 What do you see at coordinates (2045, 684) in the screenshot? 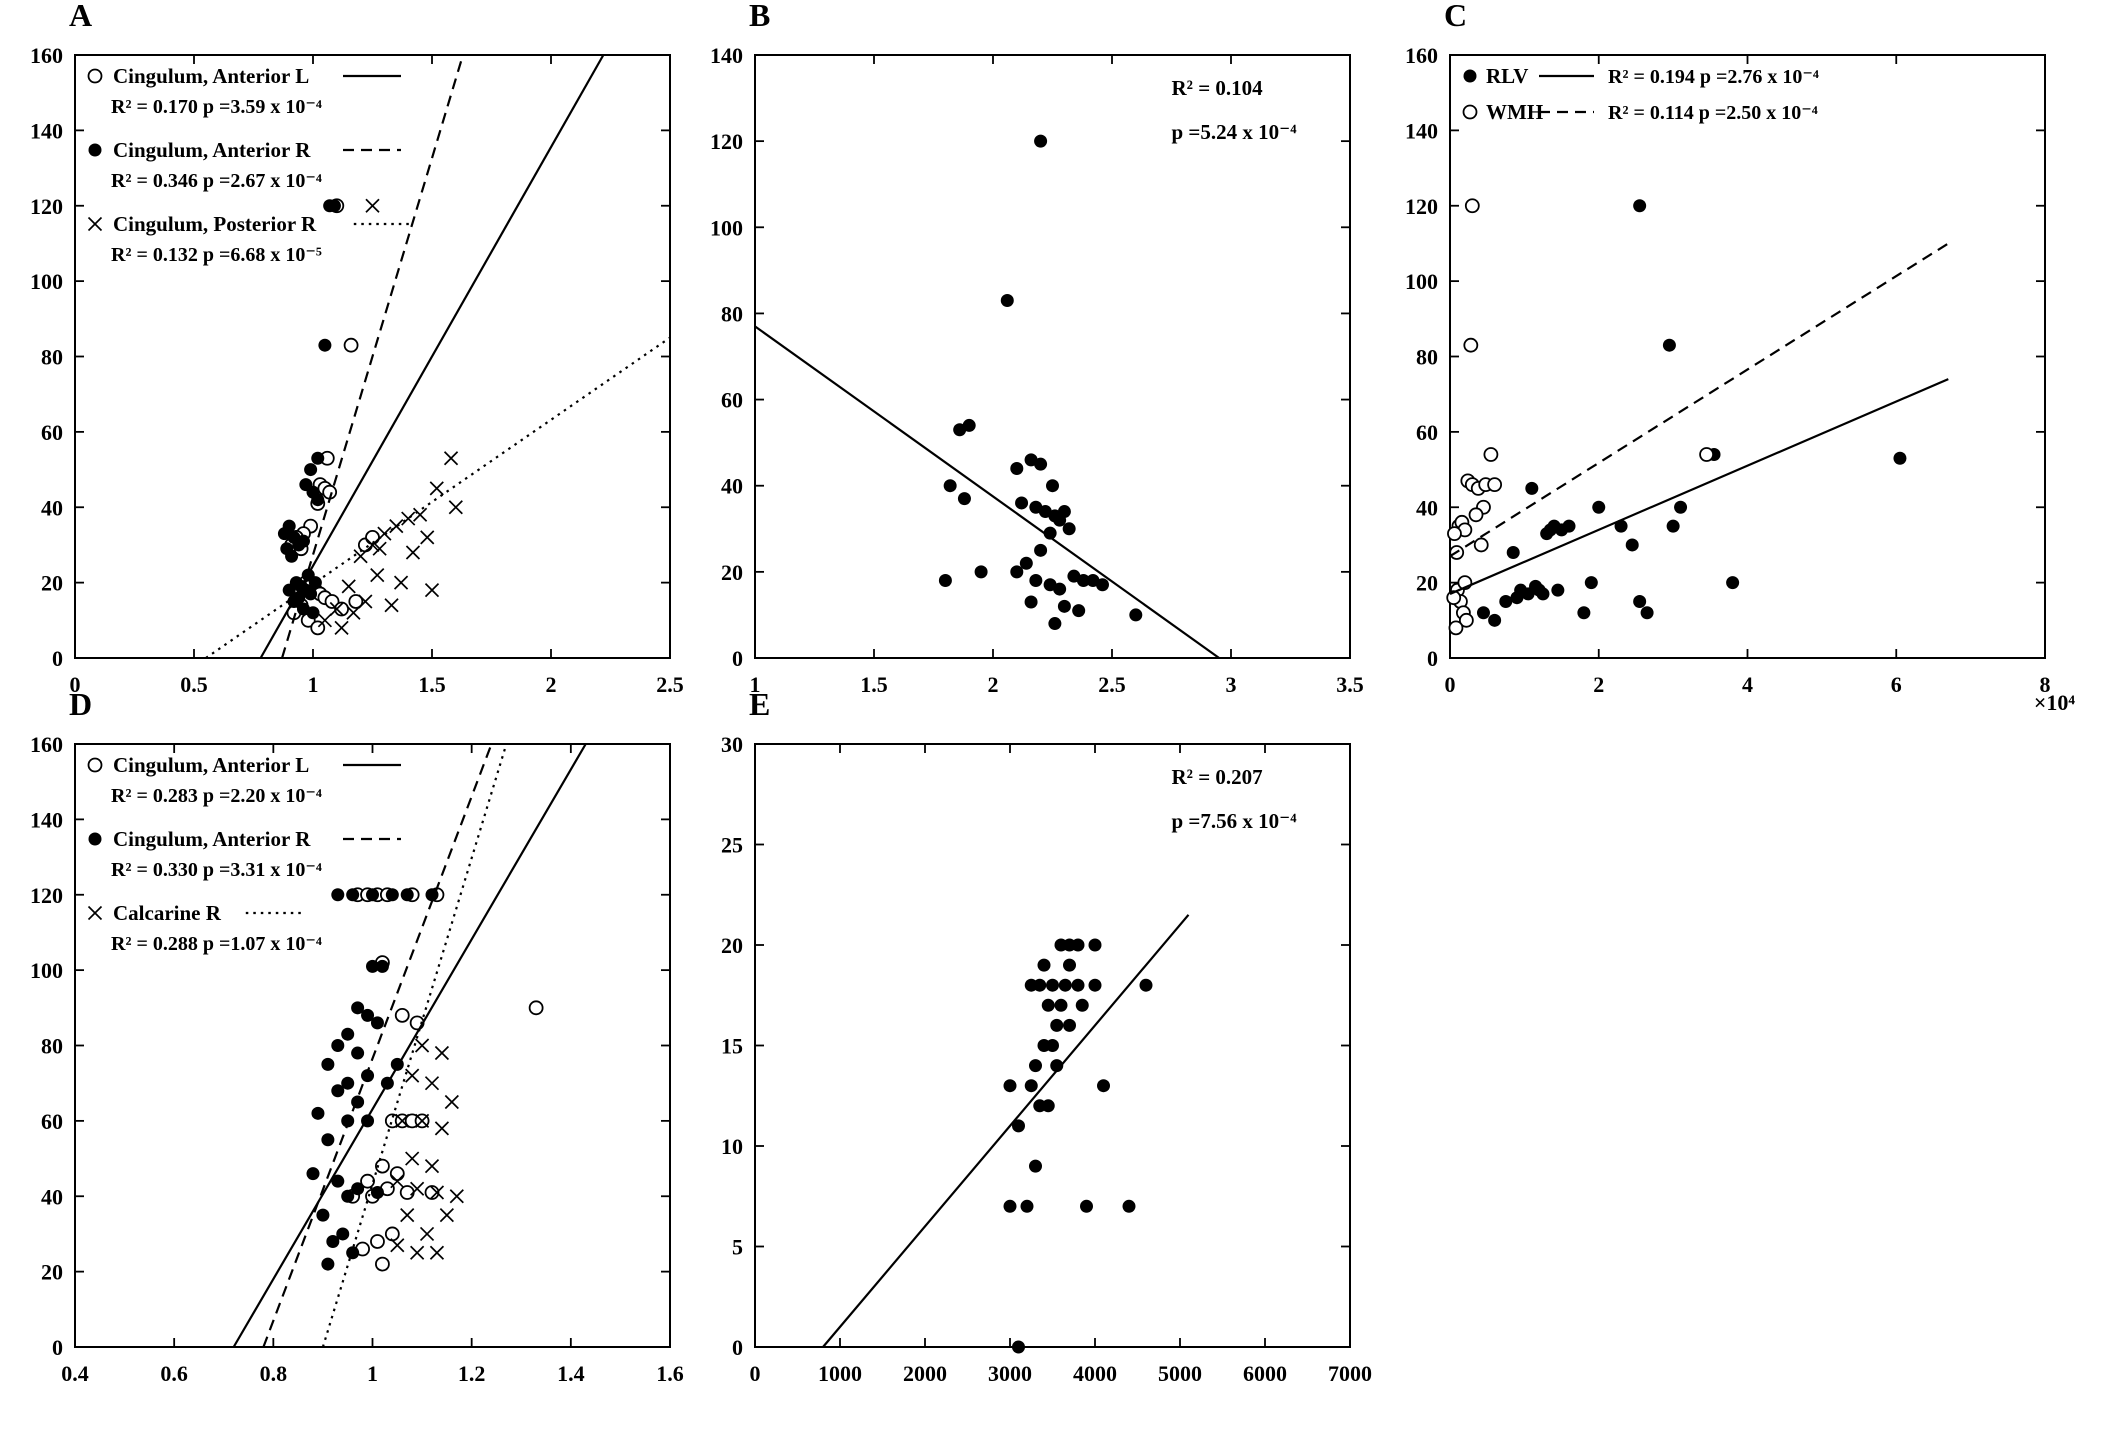
I see `tick: 8` at bounding box center [2045, 684].